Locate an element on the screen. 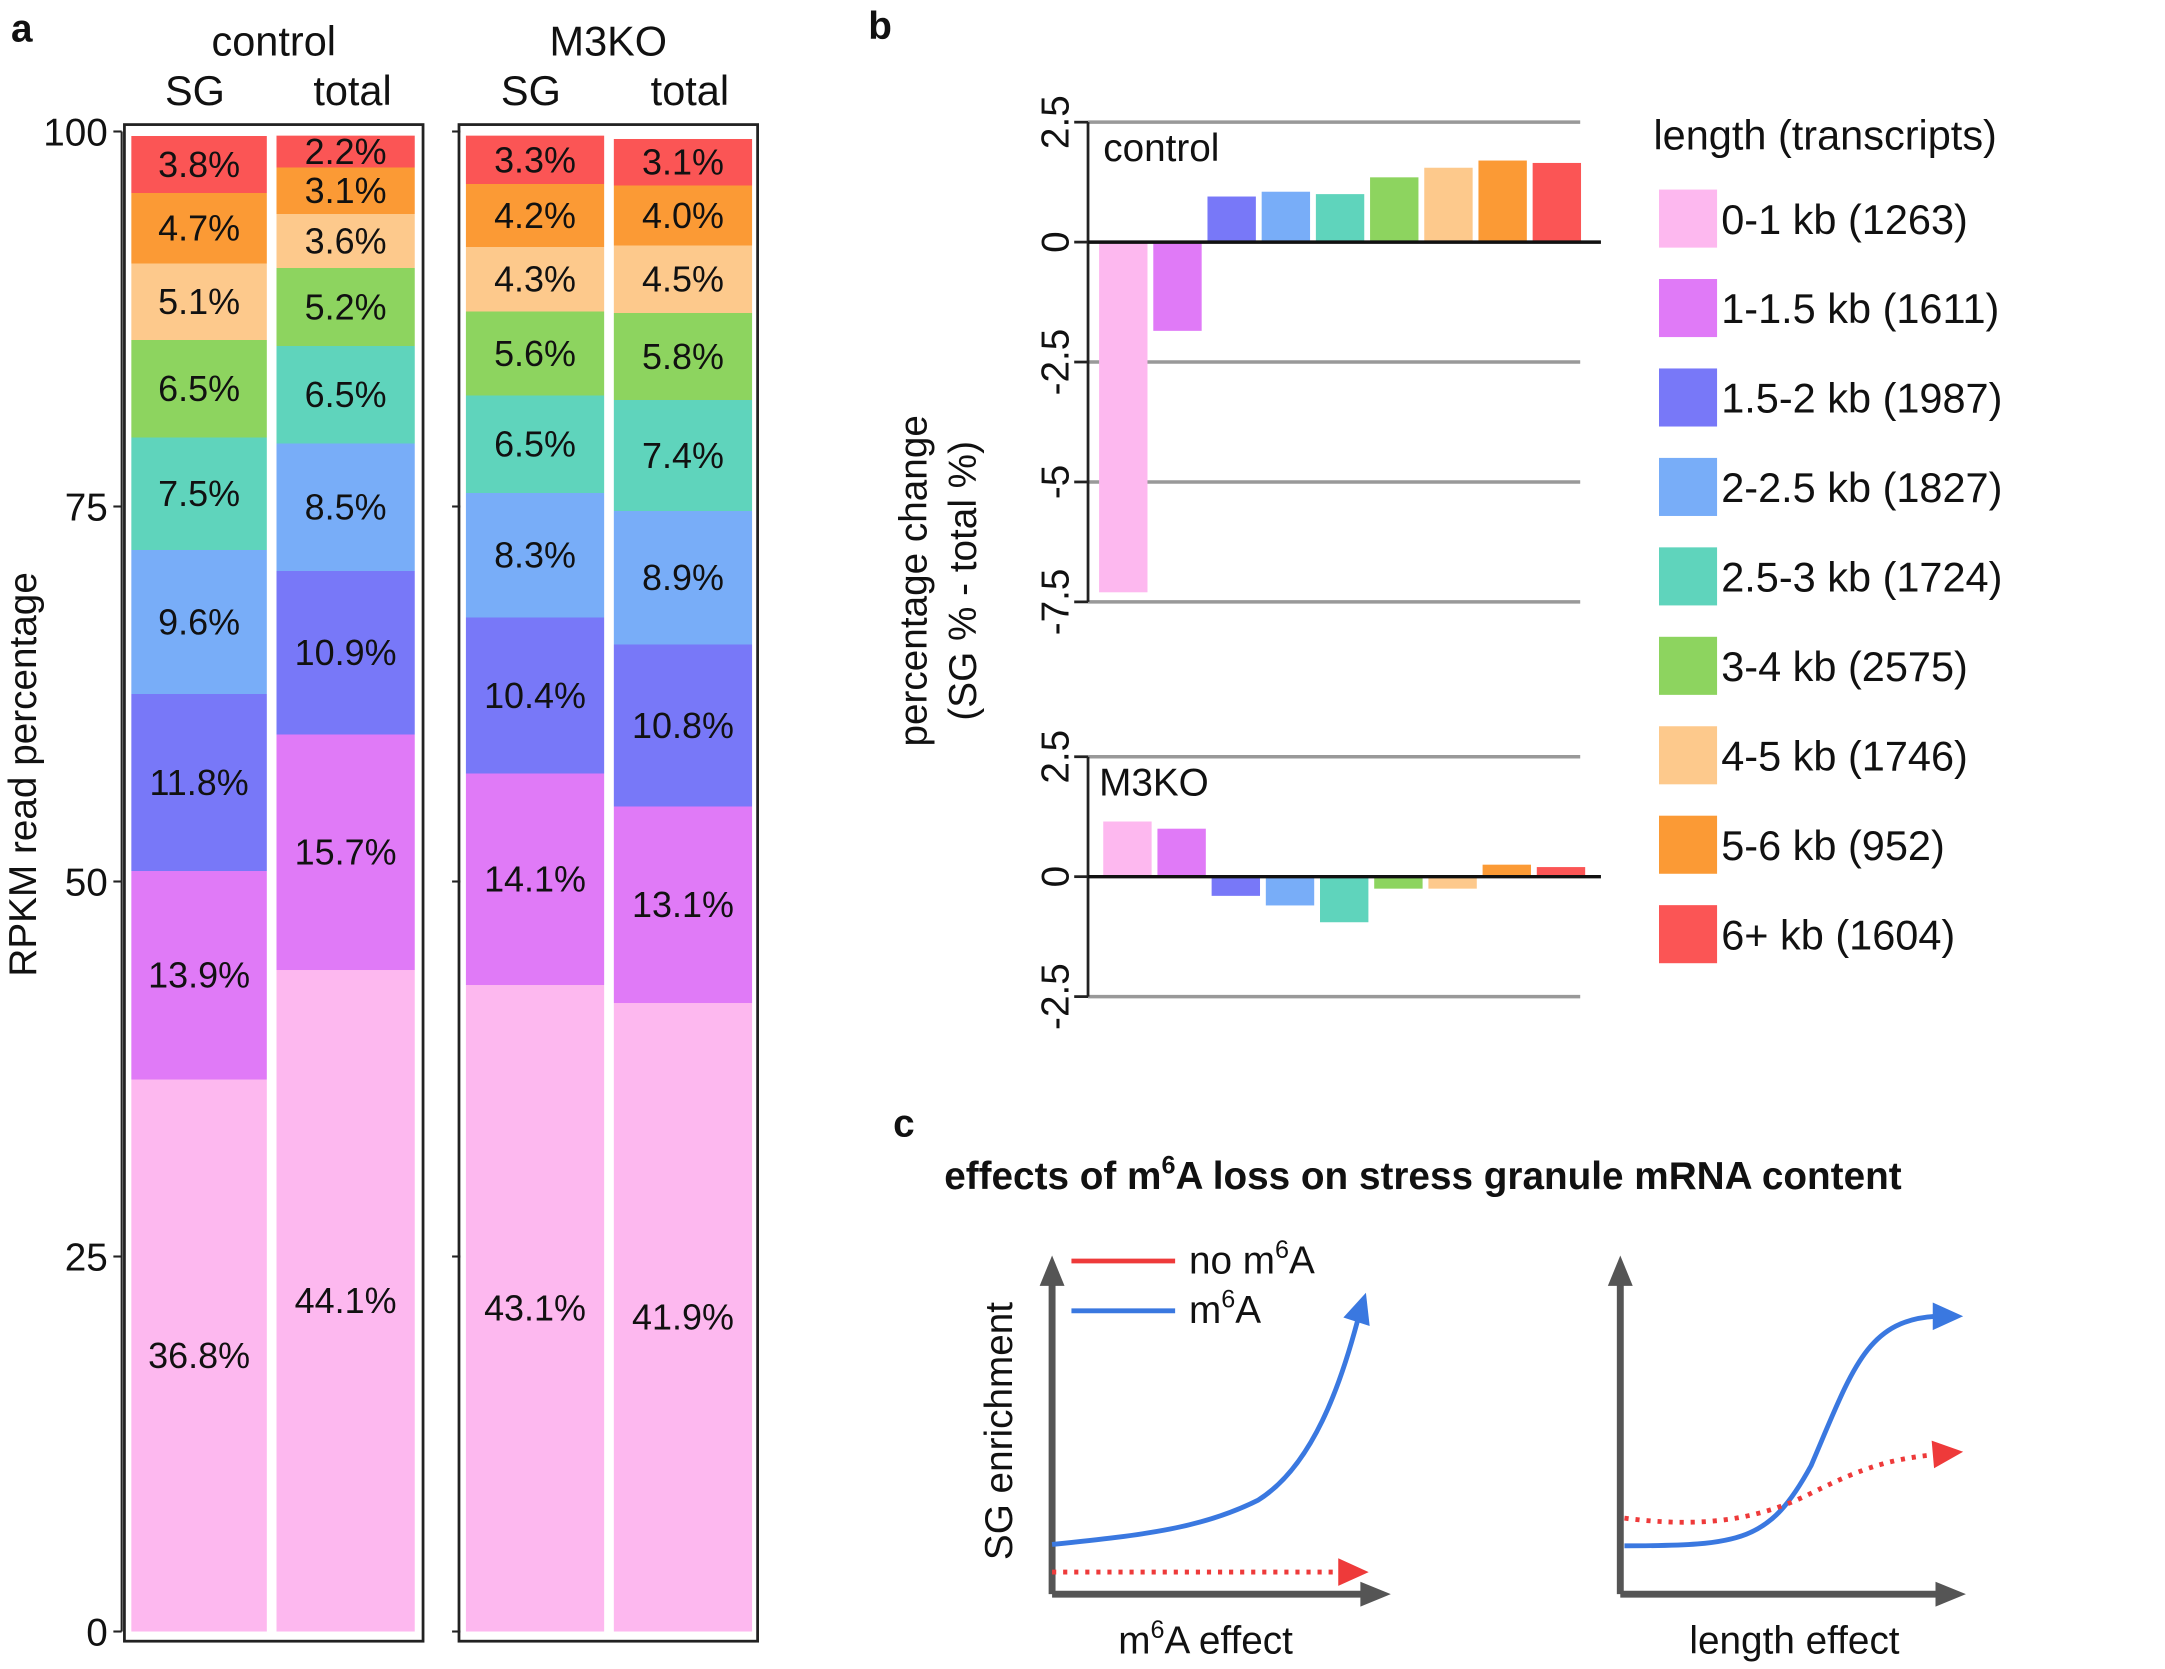 This screenshot has height=1669, width=2165. column-label: SG is located at coordinates (195, 90).